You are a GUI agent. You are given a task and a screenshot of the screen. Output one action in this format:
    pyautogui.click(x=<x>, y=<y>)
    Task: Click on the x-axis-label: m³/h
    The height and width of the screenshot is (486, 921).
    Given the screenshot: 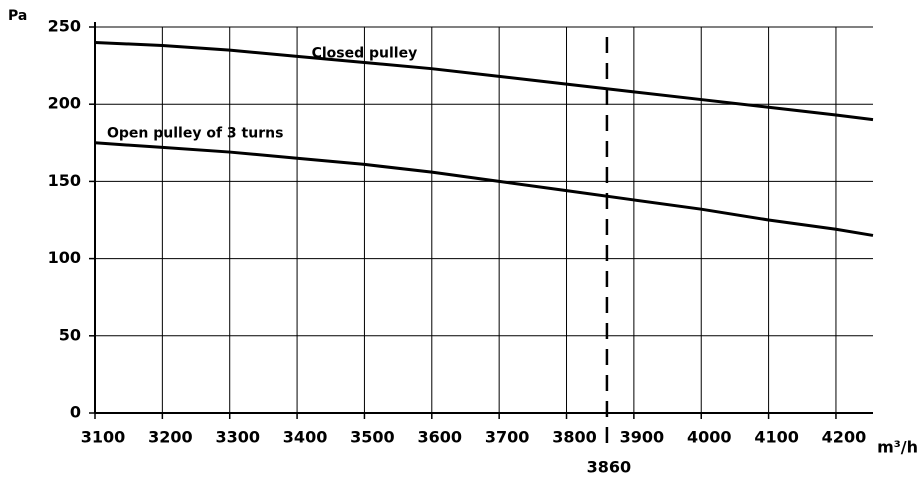 What is the action you would take?
    pyautogui.click(x=897, y=447)
    